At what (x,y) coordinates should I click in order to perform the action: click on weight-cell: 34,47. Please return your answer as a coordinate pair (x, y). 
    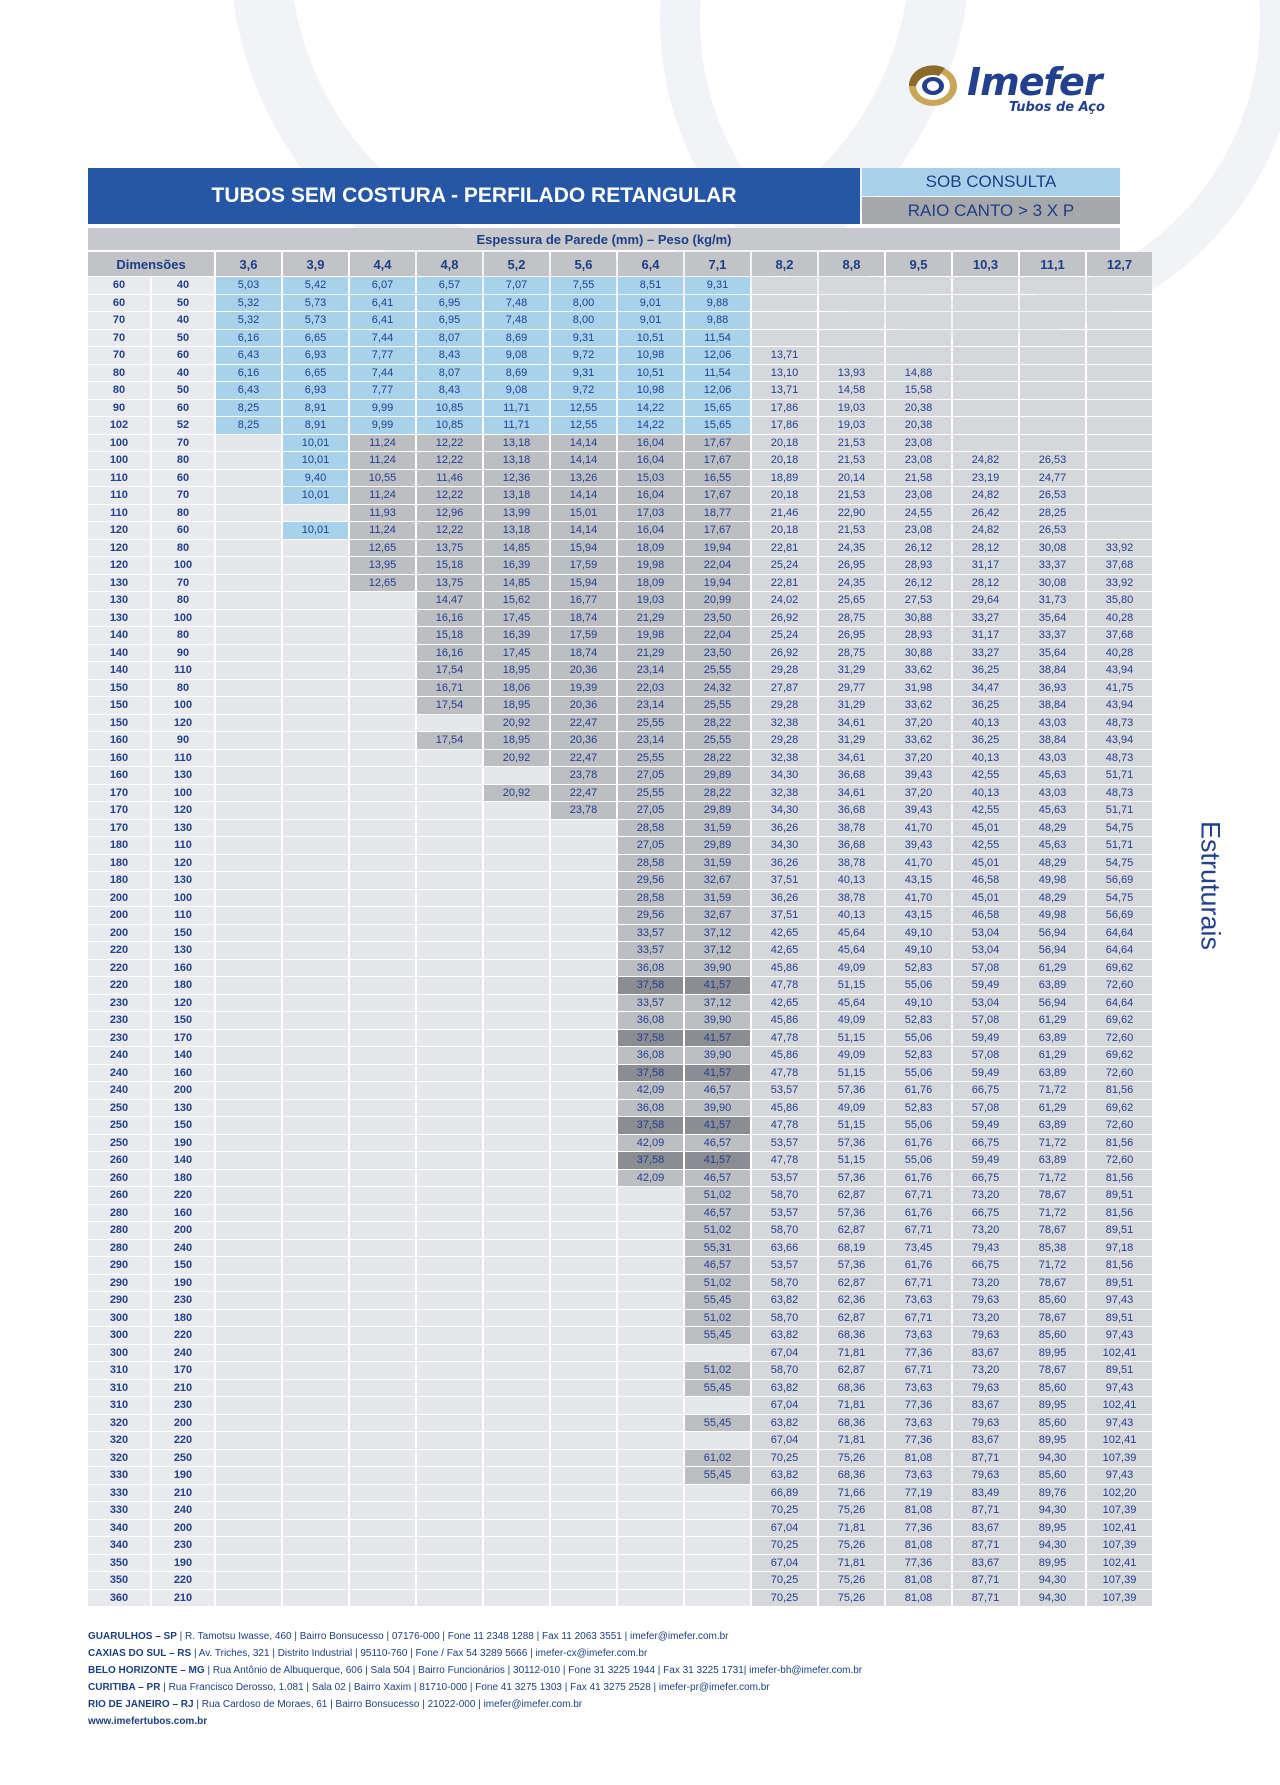
    Looking at the image, I should click on (985, 687).